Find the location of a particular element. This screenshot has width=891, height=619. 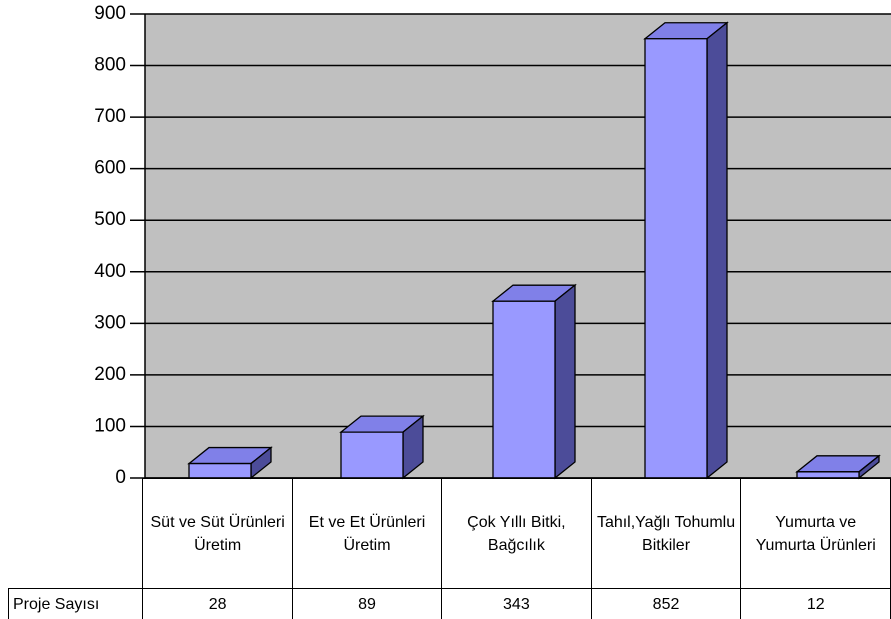

y-tick-label: 300 is located at coordinates (110, 322).